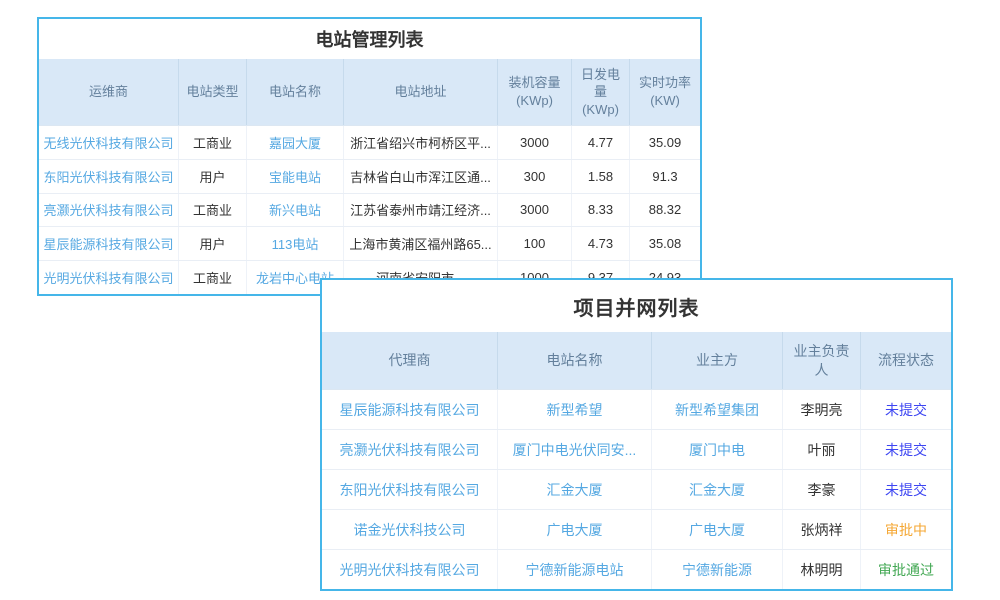  Describe the element at coordinates (822, 360) in the screenshot. I see `col-header-owner-contact: 业主负责人` at that location.